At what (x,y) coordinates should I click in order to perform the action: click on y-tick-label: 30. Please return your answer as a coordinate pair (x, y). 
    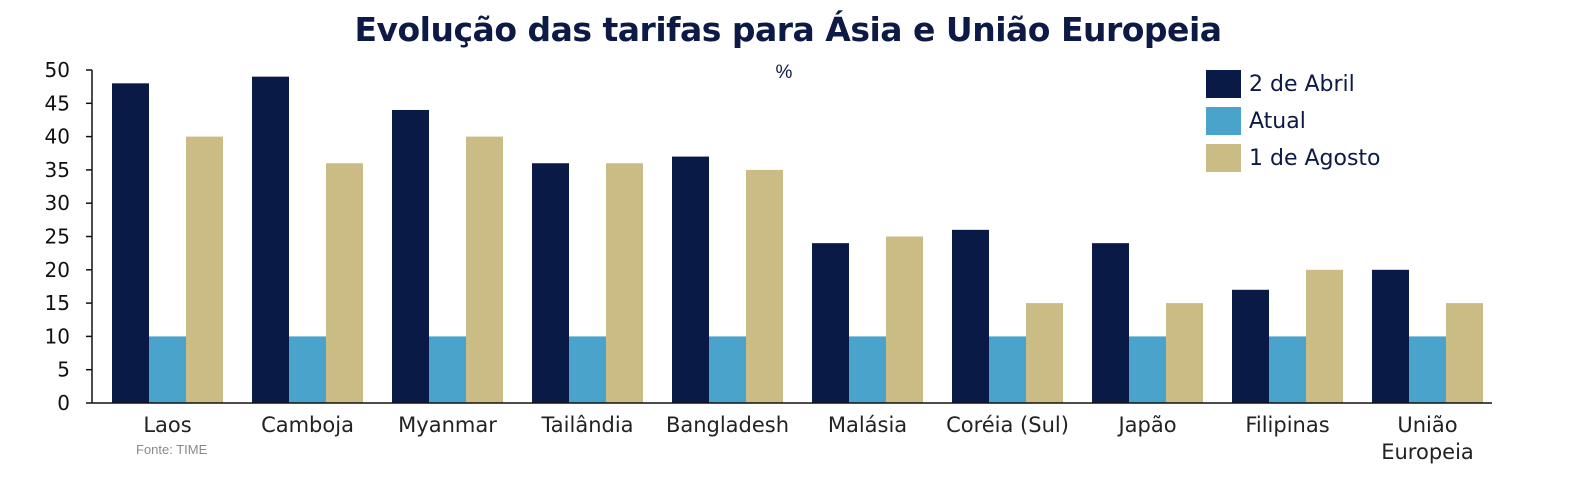
    Looking at the image, I should click on (57, 203).